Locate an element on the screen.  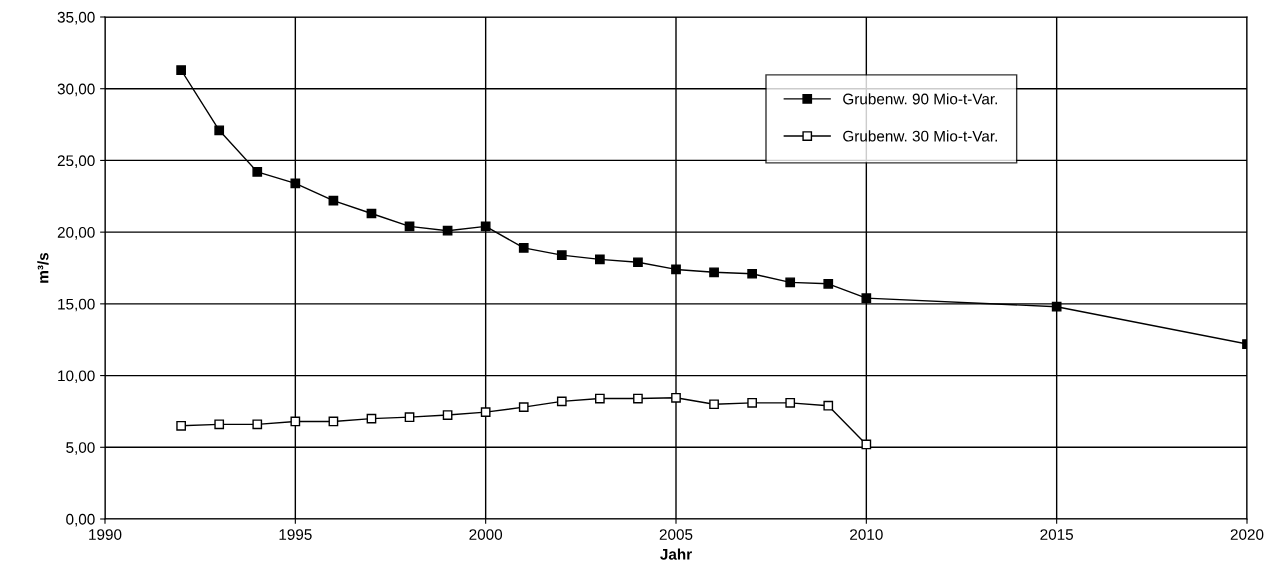
y-axis-title: m³/s is located at coordinates (43, 267).